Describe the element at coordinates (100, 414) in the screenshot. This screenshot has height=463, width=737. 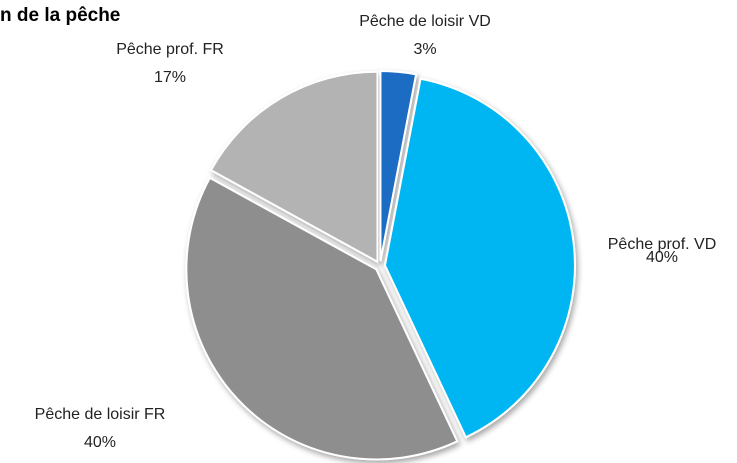
I see `slice-label: Pêche de loisir FR` at that location.